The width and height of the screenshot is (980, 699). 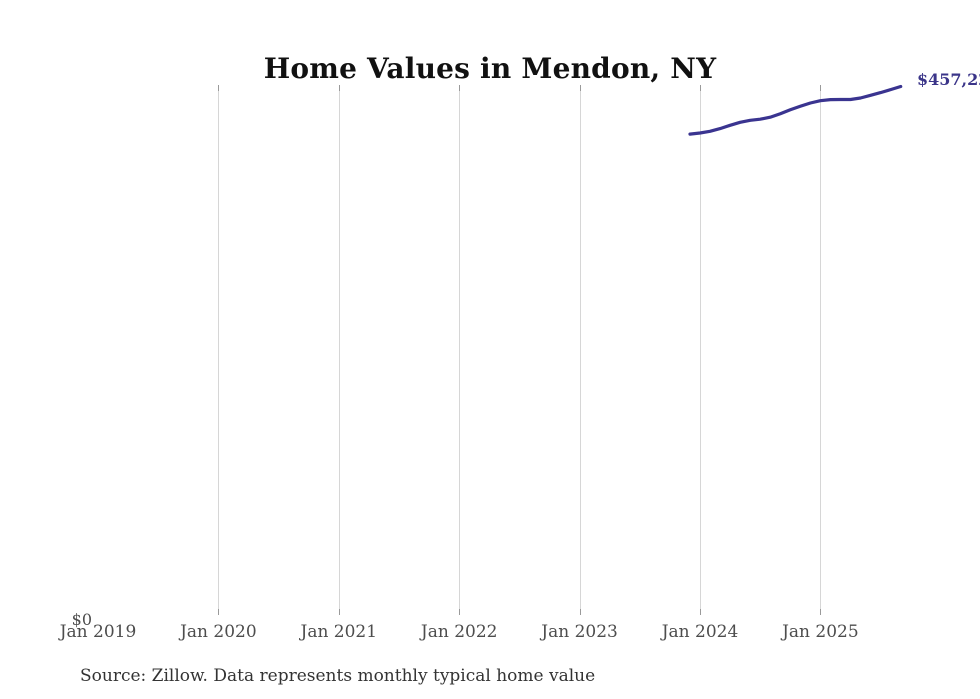 What do you see at coordinates (339, 632) in the screenshot?
I see `x-axis-tick-label: Jan 2021` at bounding box center [339, 632].